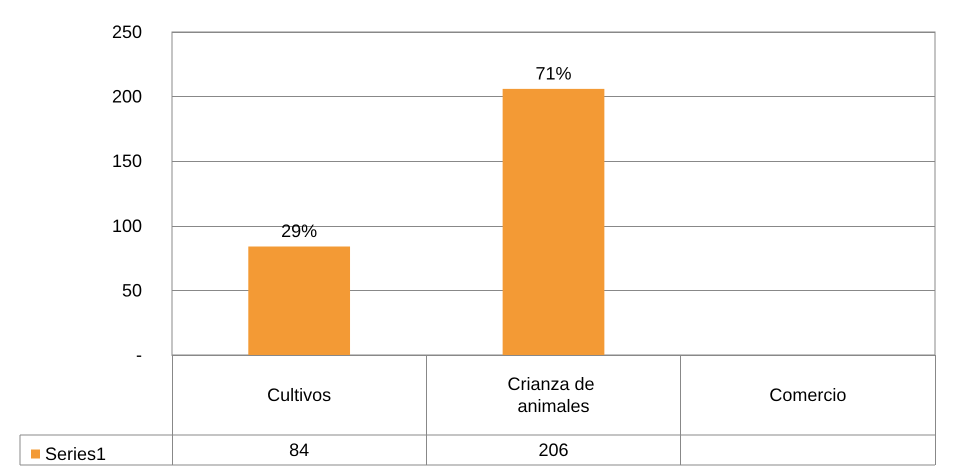  I want to click on data-label: 206, so click(553, 450).